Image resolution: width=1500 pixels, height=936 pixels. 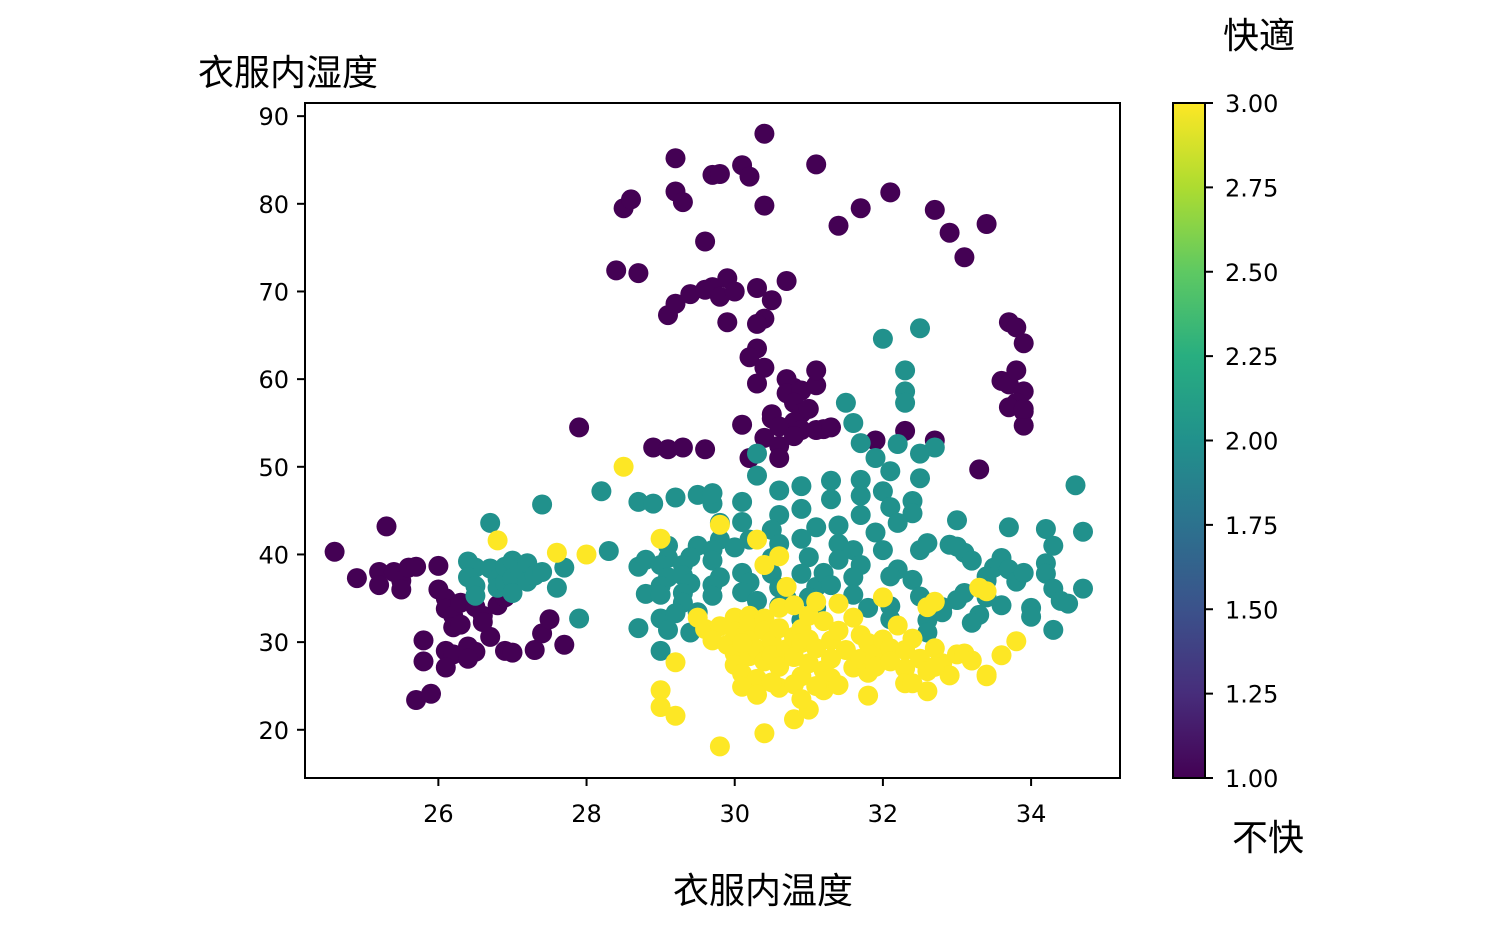 I want to click on y-tick-label: 60, so click(x=273, y=380).